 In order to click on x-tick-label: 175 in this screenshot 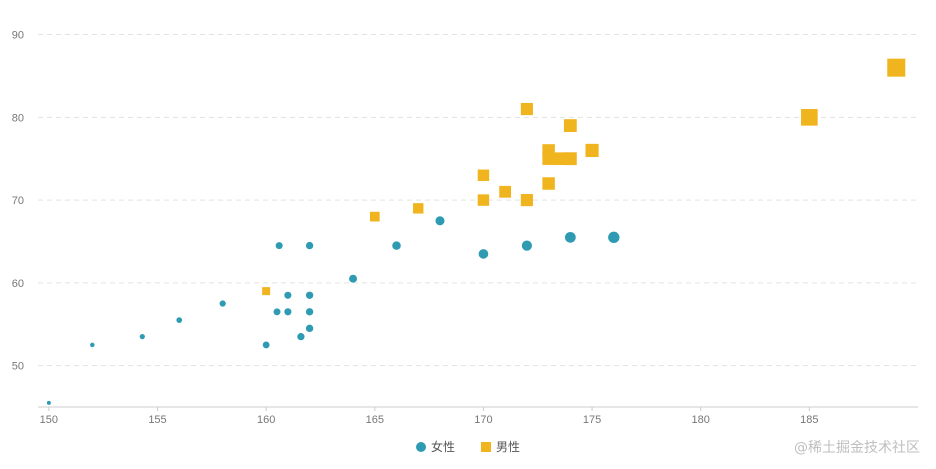, I will do `click(592, 420)`.